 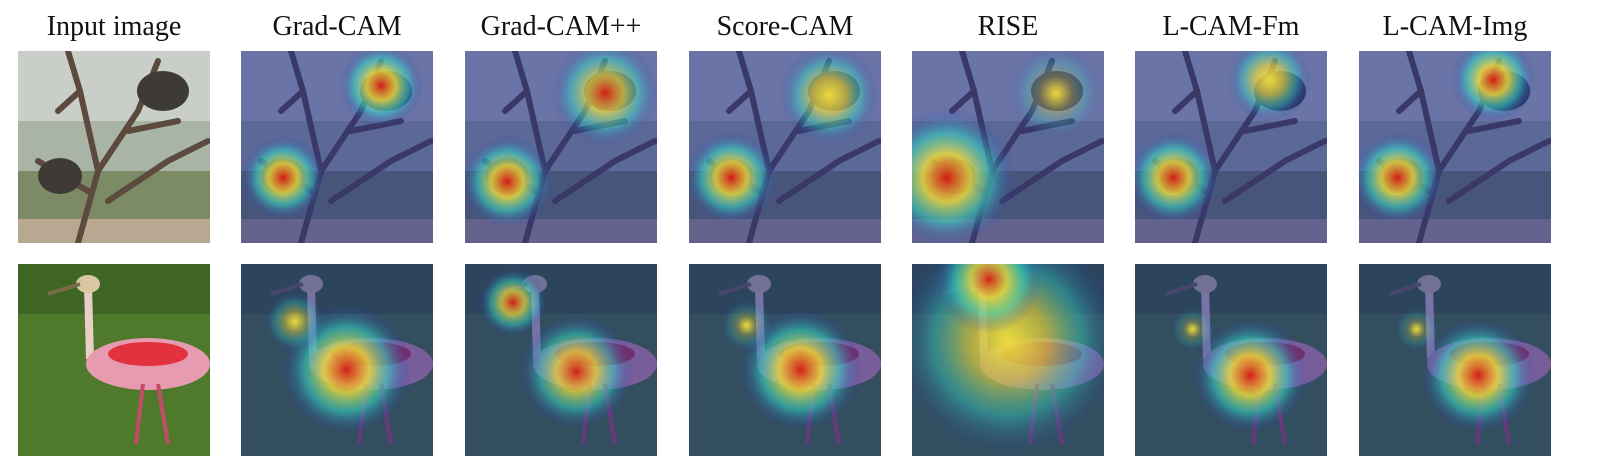 What do you see at coordinates (785, 26) in the screenshot?
I see `column-header: Score-CAM` at bounding box center [785, 26].